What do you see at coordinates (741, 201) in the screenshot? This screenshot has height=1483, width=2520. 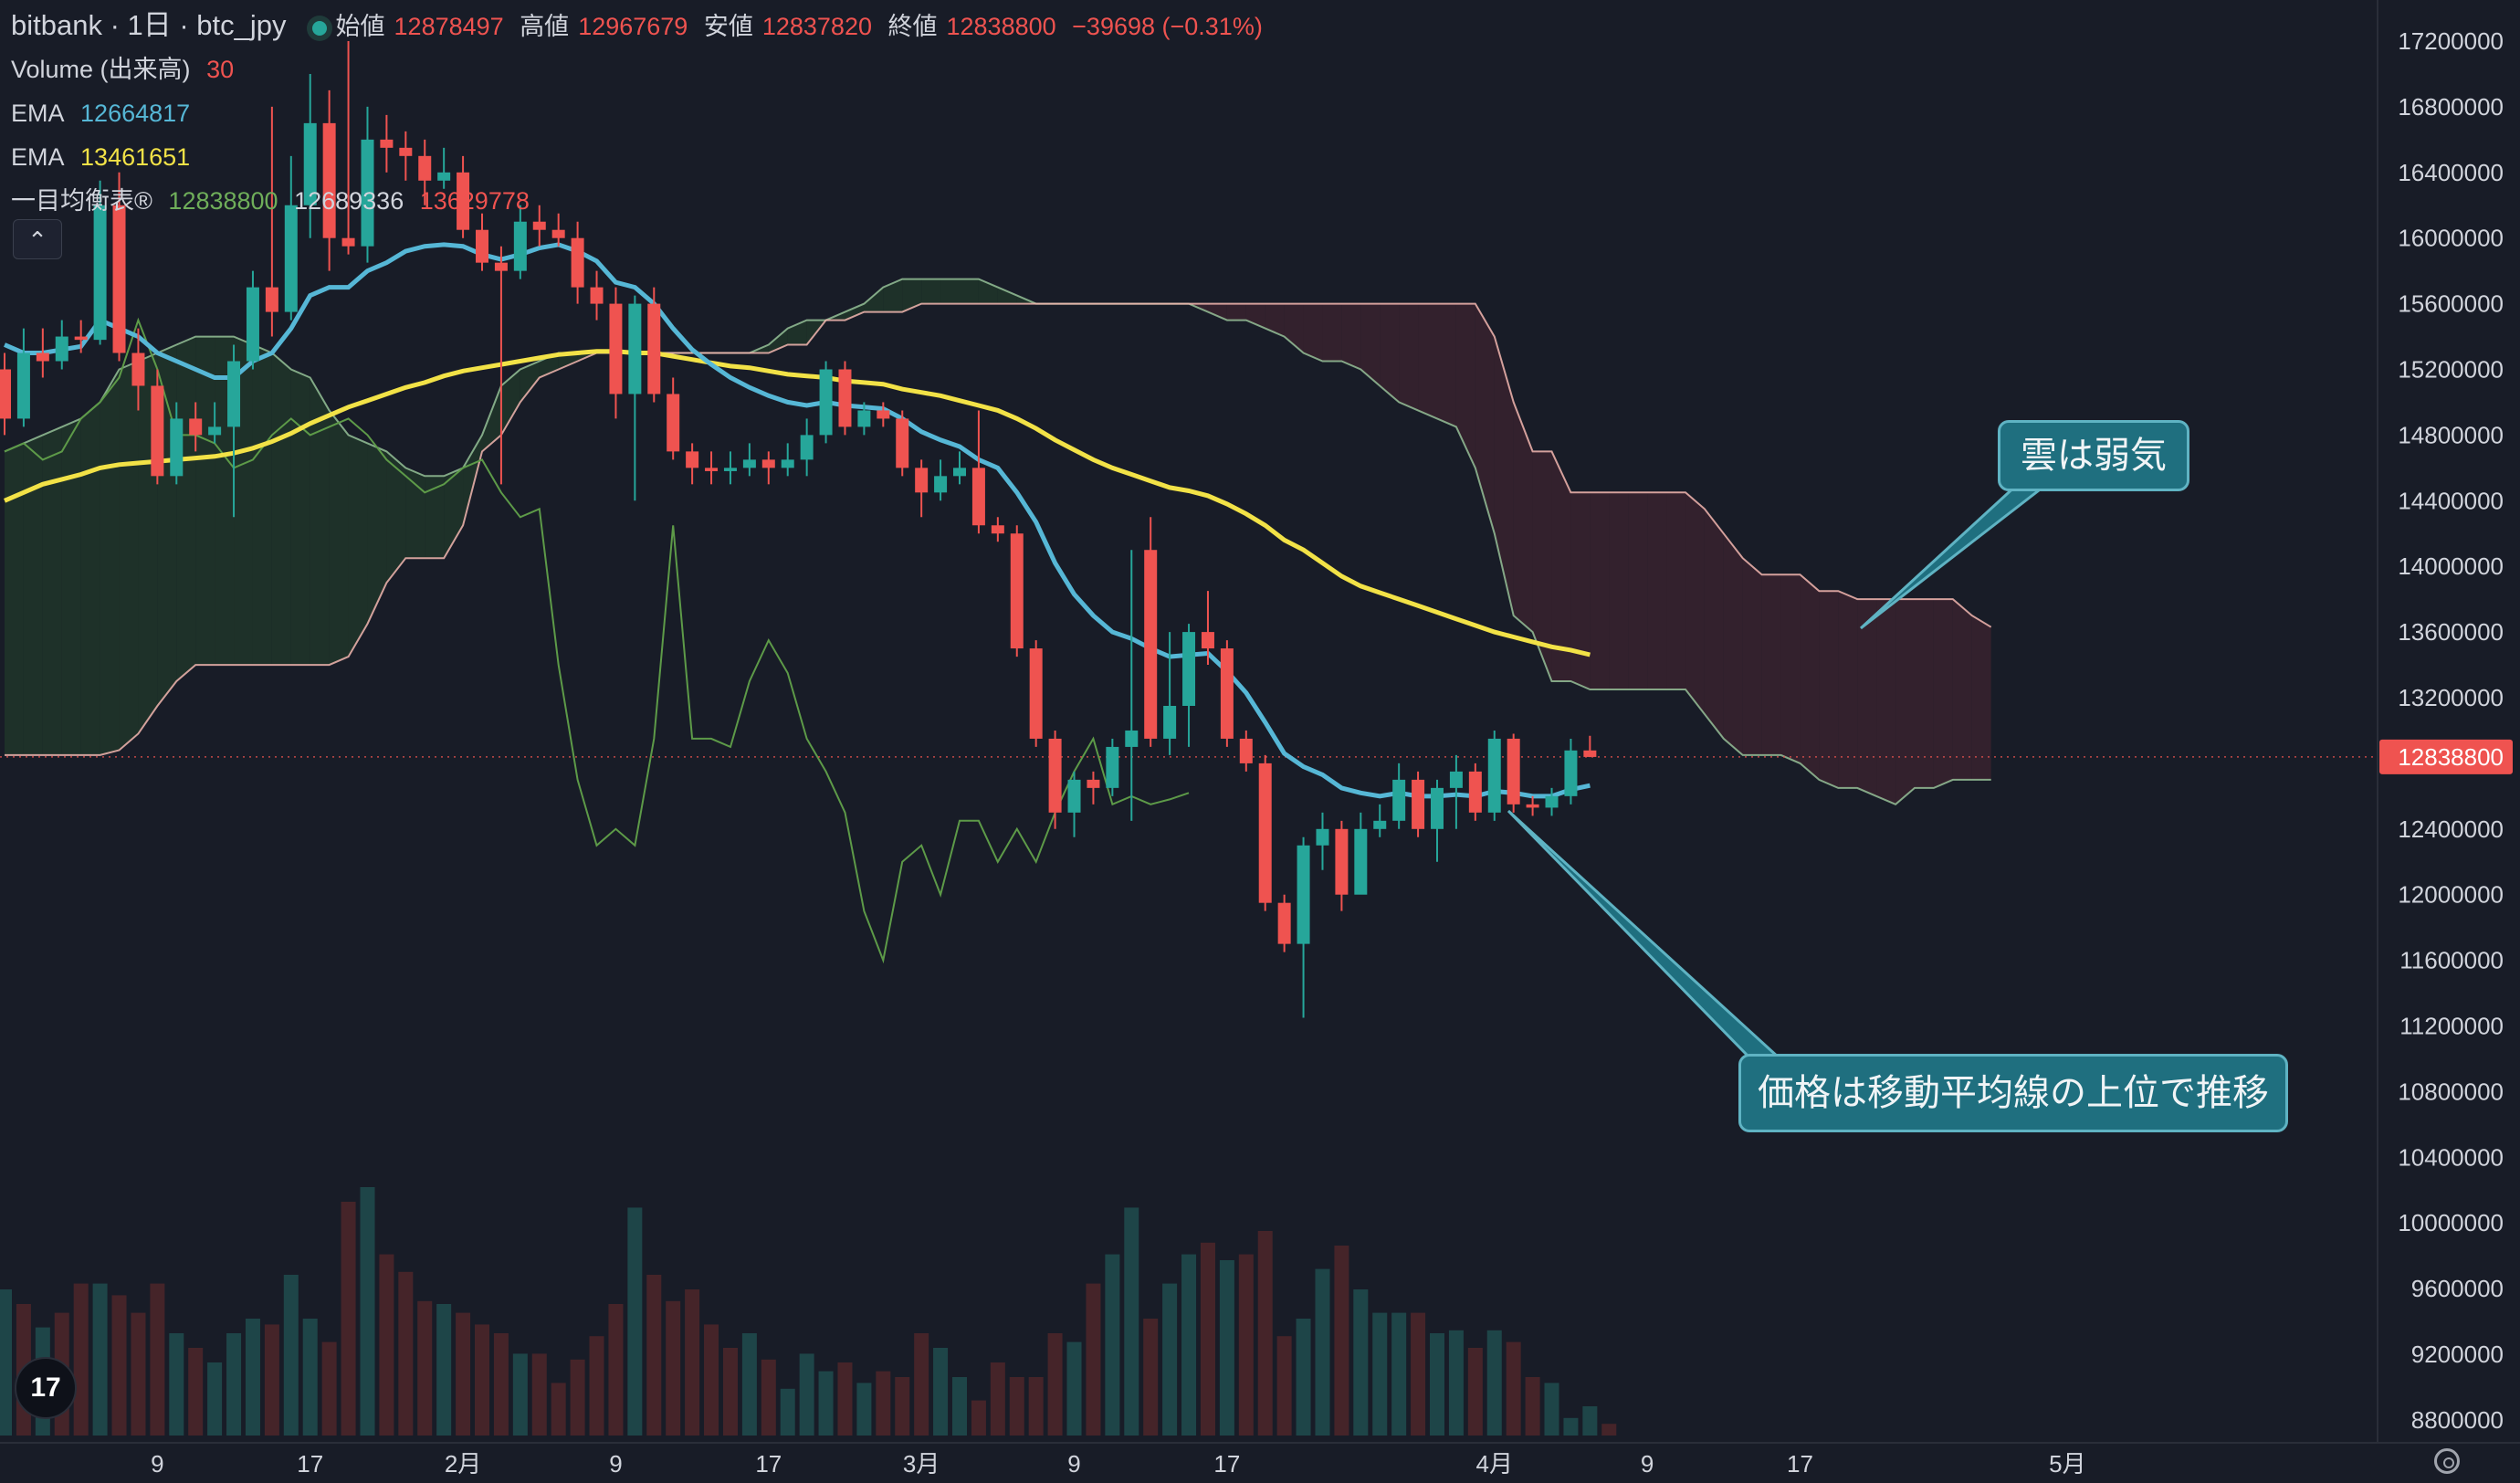 I see `legend-ichimoku: 一目均衡表® 12838800 12689336 13629778` at bounding box center [741, 201].